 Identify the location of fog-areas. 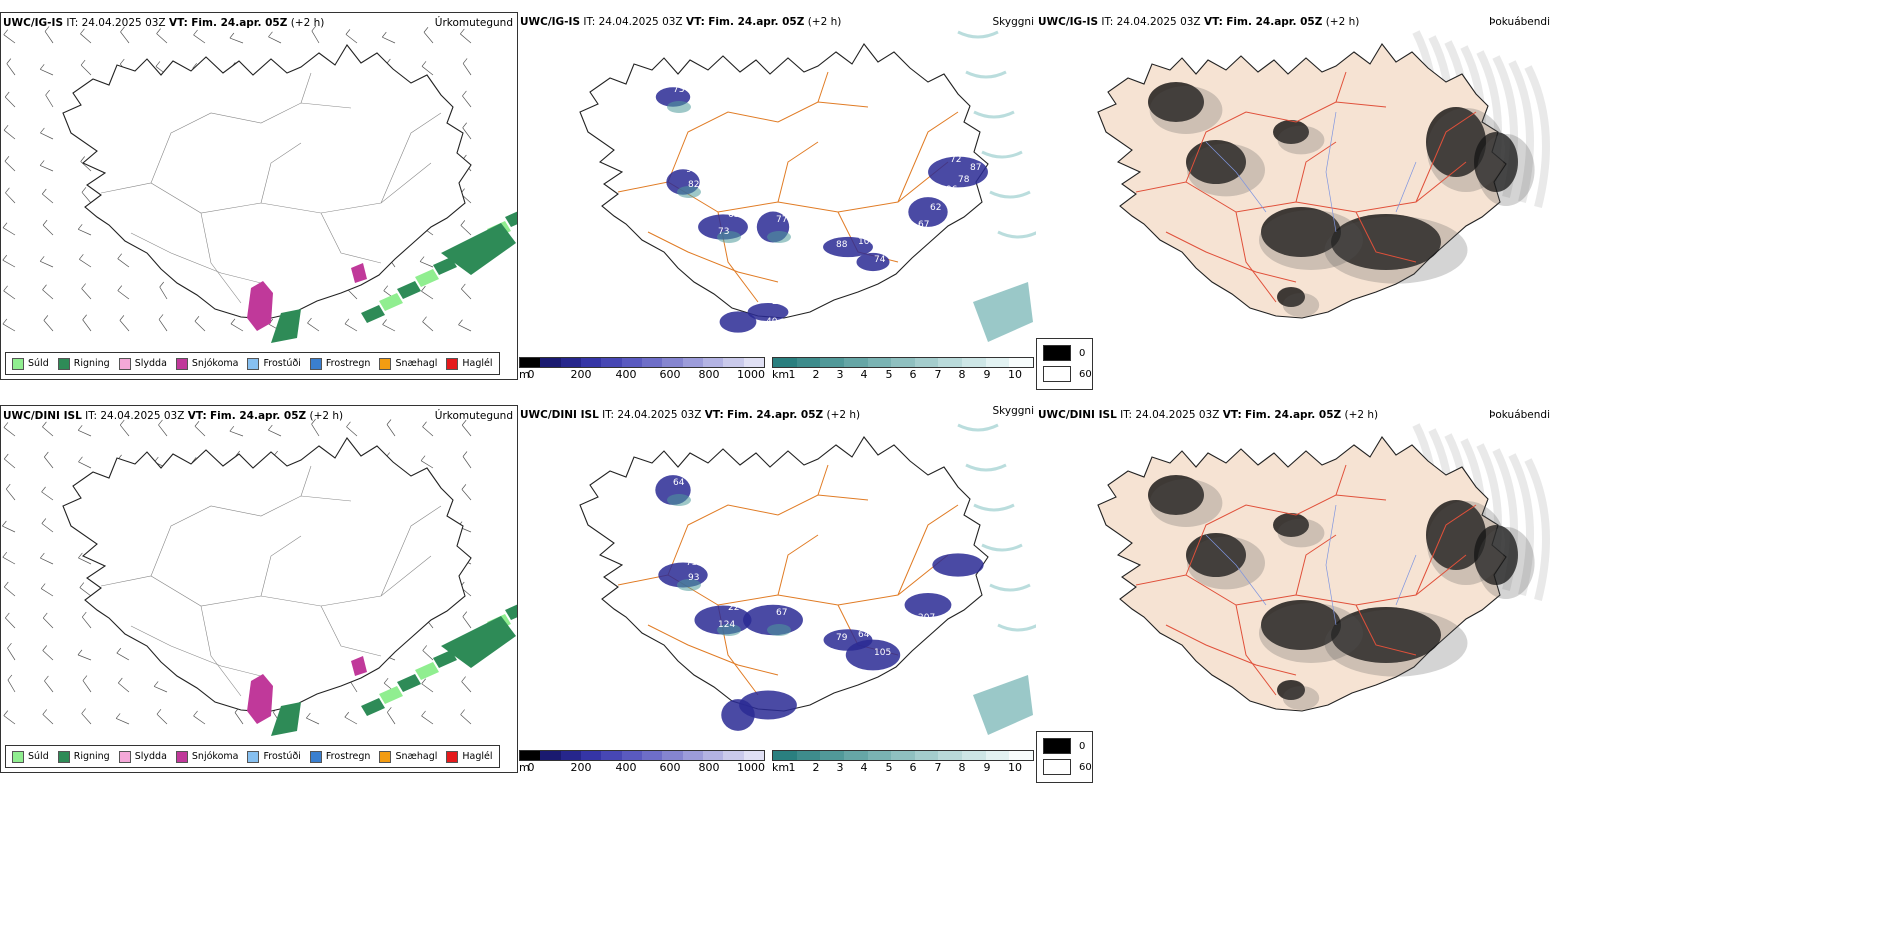
(1341, 592).